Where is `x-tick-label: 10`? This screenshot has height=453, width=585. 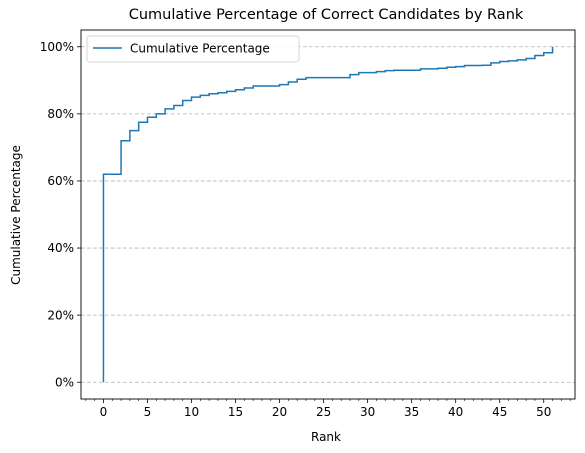 x-tick-label: 10 is located at coordinates (191, 412).